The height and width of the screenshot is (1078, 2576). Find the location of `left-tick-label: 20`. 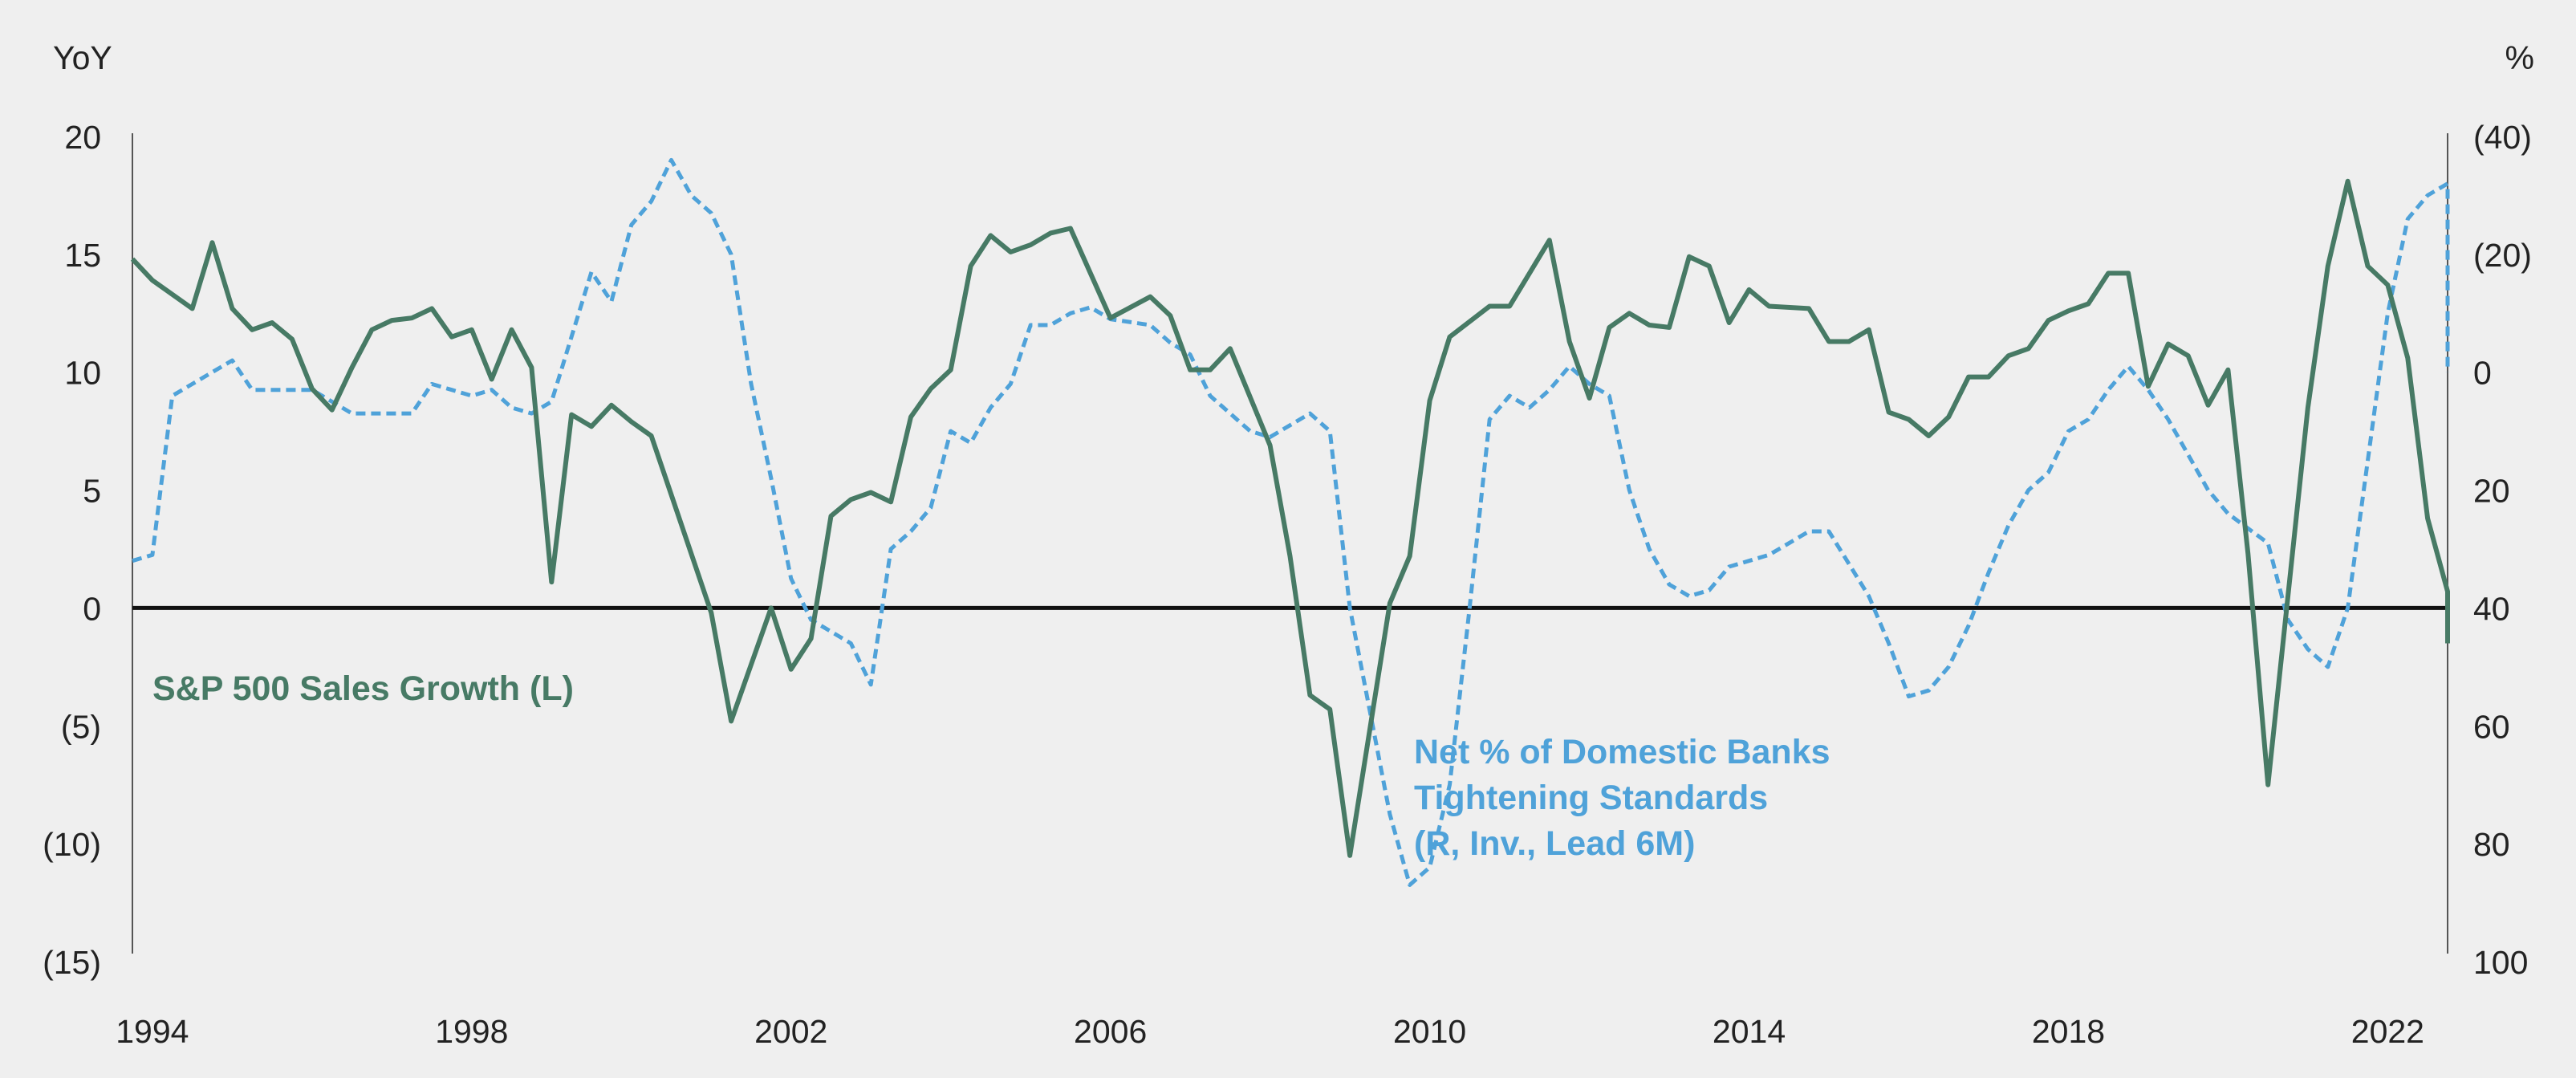

left-tick-label: 20 is located at coordinates (82, 137).